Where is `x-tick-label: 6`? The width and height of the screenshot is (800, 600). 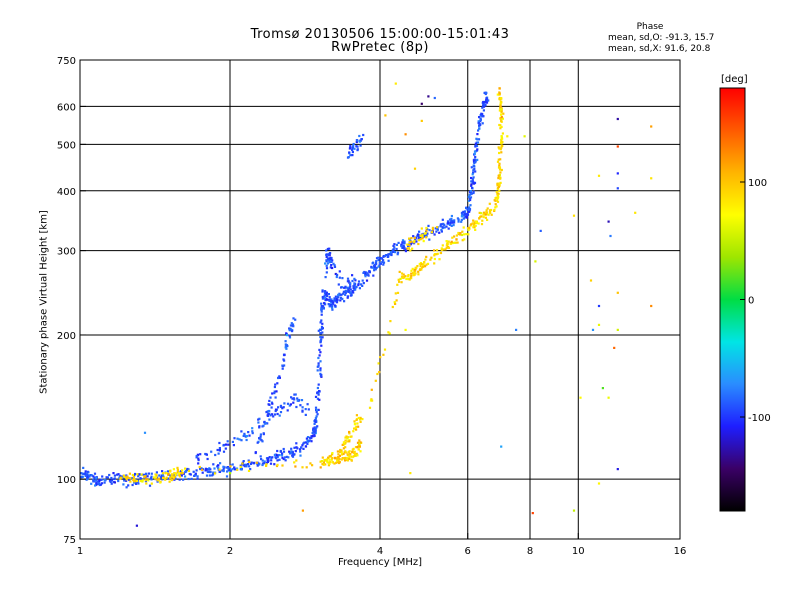
x-tick-label: 6 is located at coordinates (468, 551).